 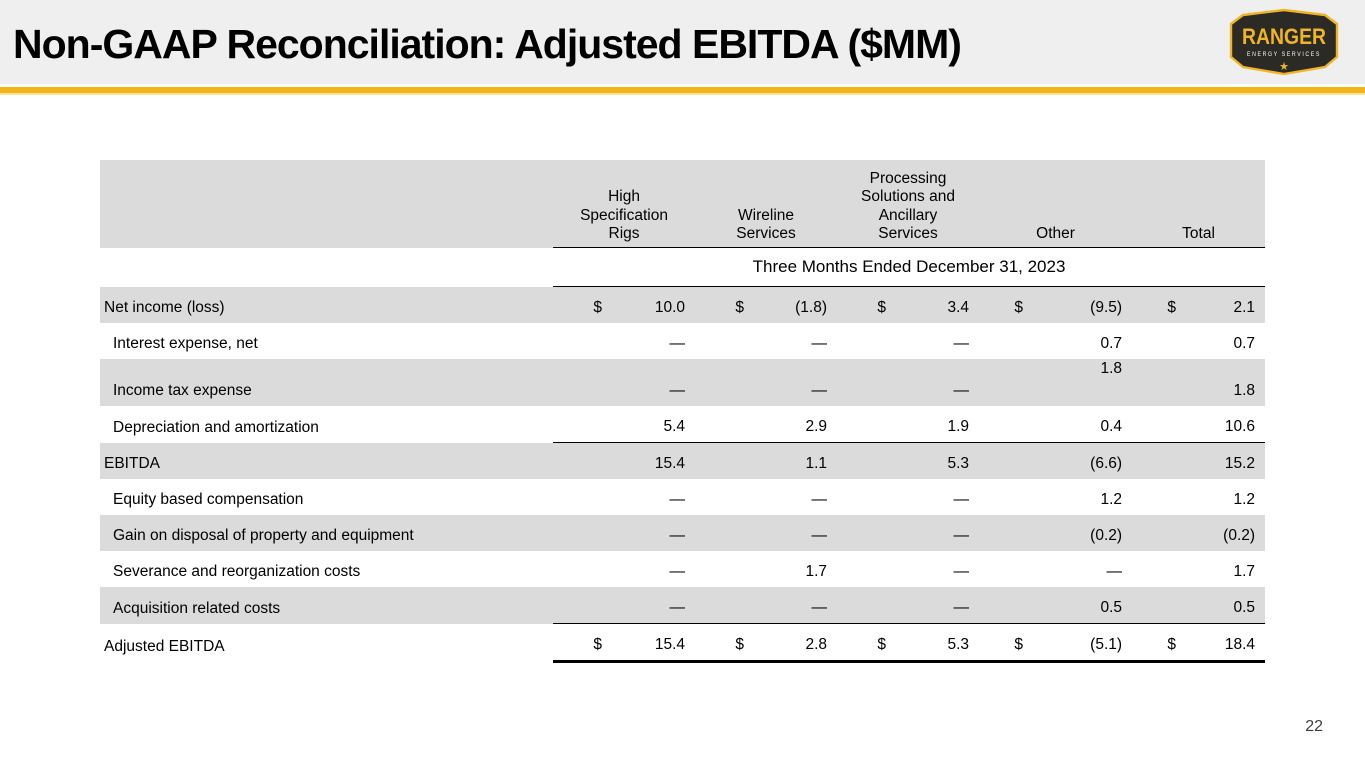 I want to click on cell-value: 1.8, so click(x=1081, y=382).